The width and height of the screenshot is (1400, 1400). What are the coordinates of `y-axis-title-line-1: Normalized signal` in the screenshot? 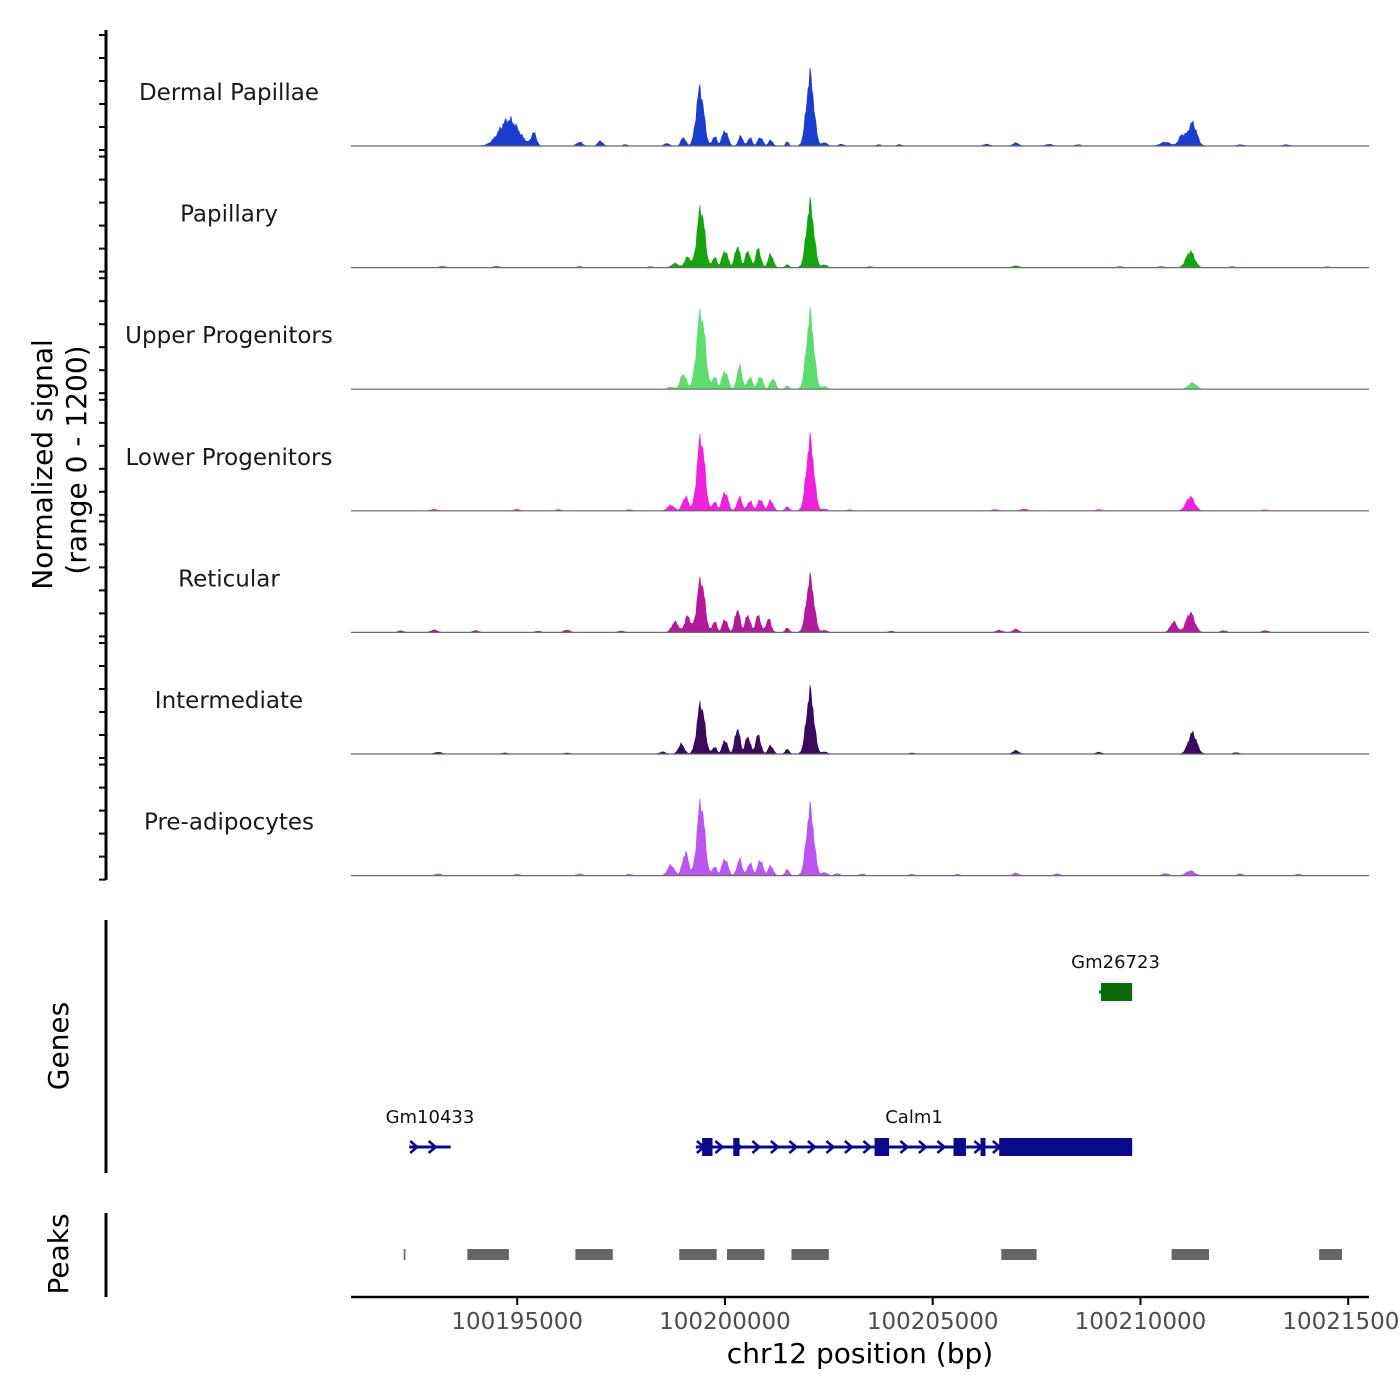 It's located at (42, 464).